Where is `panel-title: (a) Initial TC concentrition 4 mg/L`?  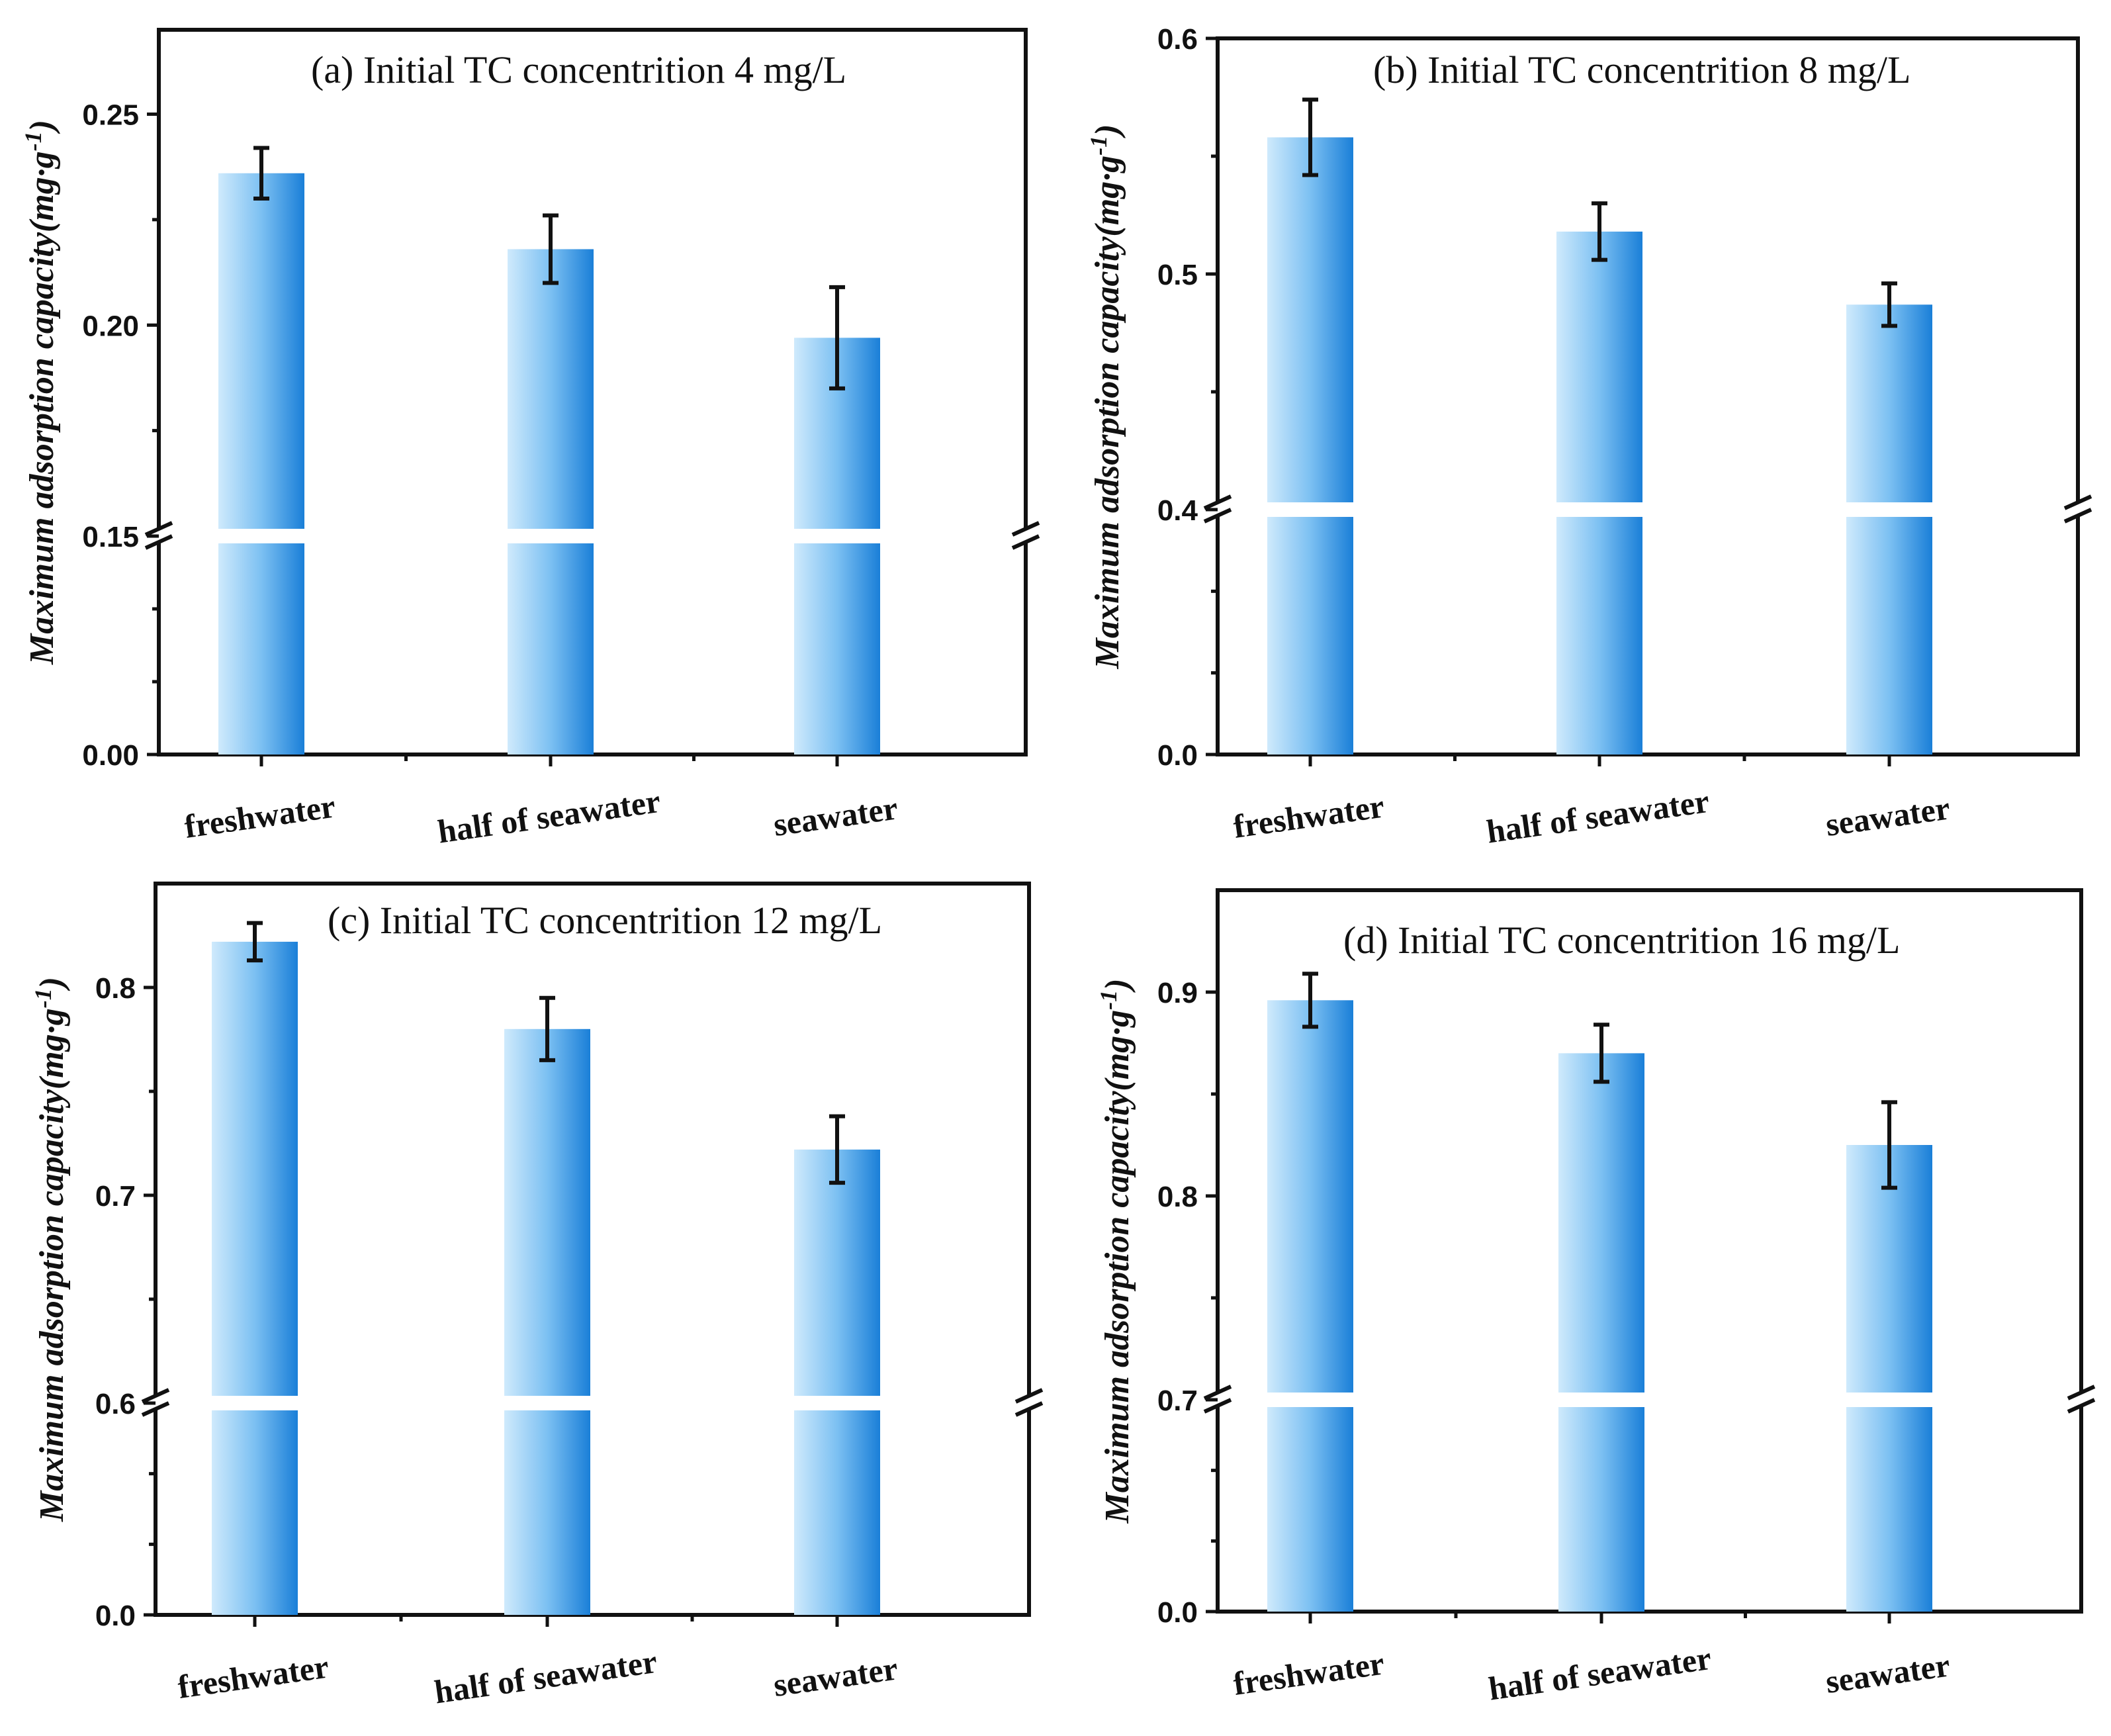
panel-title: (a) Initial TC concentrition 4 mg/L is located at coordinates (578, 69).